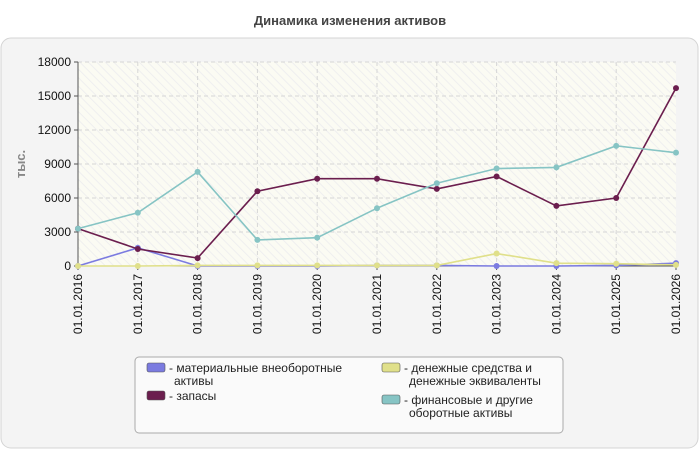  What do you see at coordinates (257, 304) in the screenshot?
I see `x-tick-label: 01.01.2019` at bounding box center [257, 304].